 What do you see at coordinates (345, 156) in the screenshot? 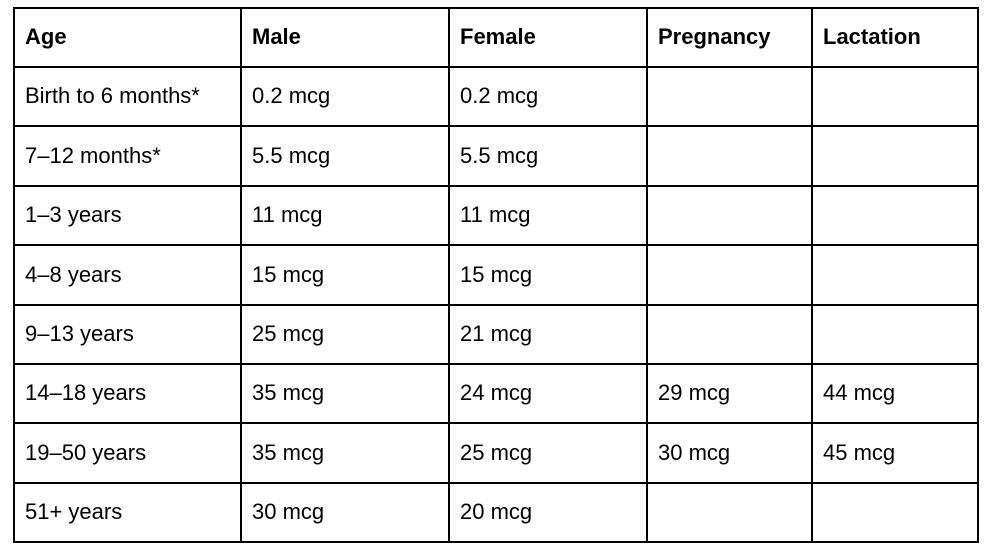
I see `cell-male: 5.5 mcg` at bounding box center [345, 156].